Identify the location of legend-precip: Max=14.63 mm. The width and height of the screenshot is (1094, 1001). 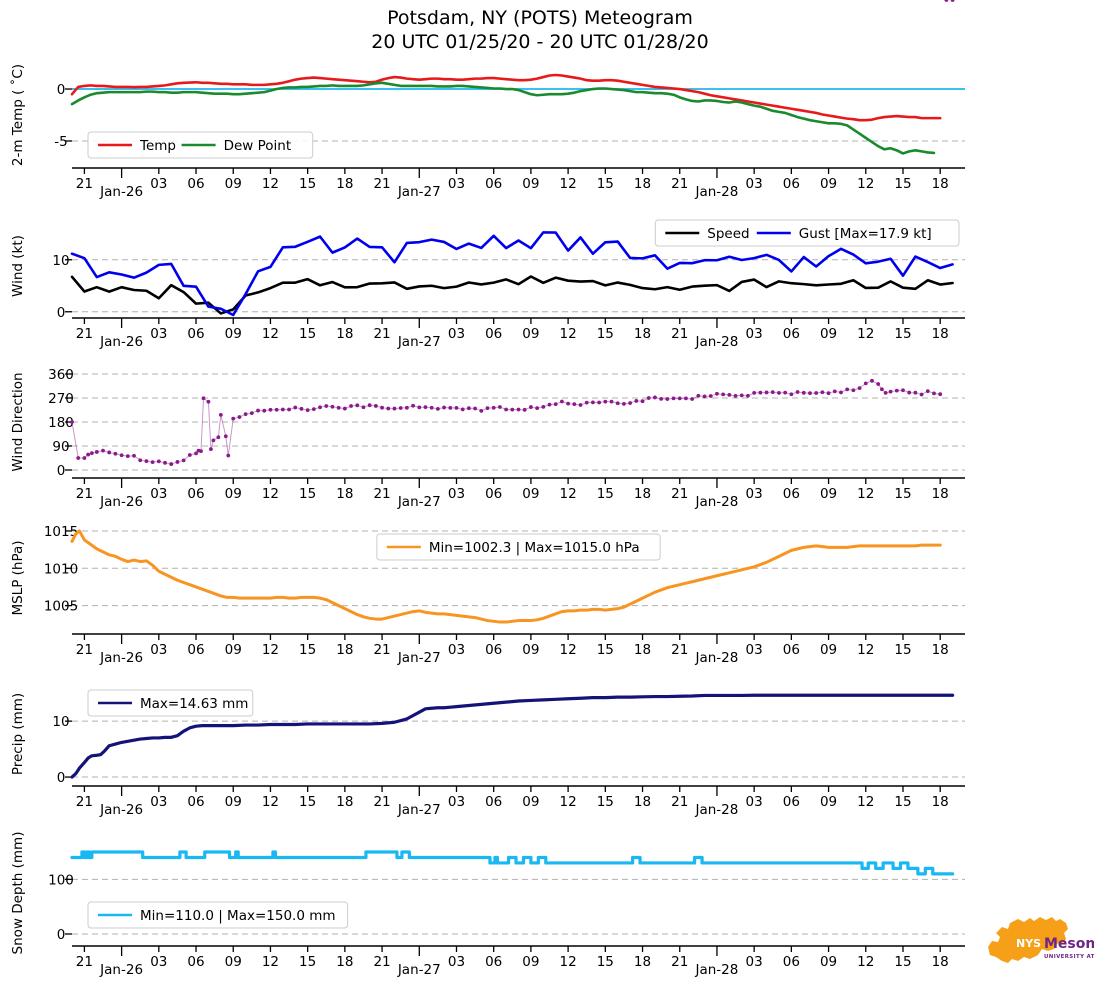
(170, 703).